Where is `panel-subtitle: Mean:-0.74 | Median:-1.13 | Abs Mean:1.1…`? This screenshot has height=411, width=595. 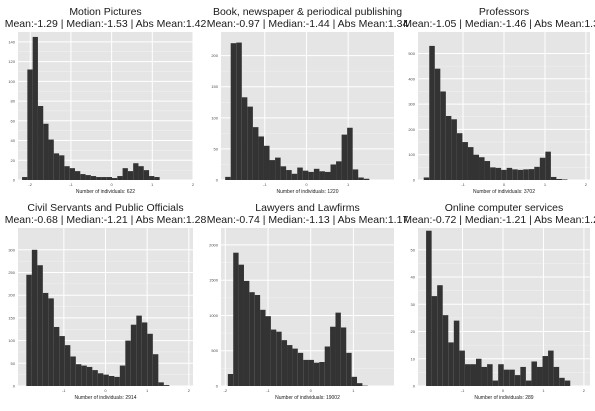 panel-subtitle: Mean:-0.74 | Median:-1.13 | Abs Mean:1.1… is located at coordinates (308, 220).